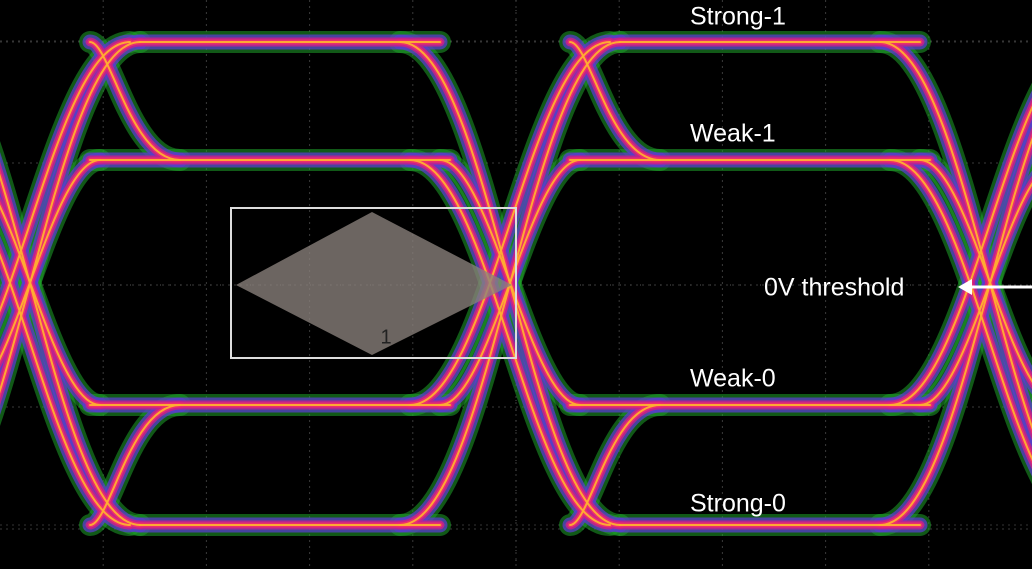 This screenshot has height=569, width=1032. What do you see at coordinates (965, 287) in the screenshot?
I see `arrow-head` at bounding box center [965, 287].